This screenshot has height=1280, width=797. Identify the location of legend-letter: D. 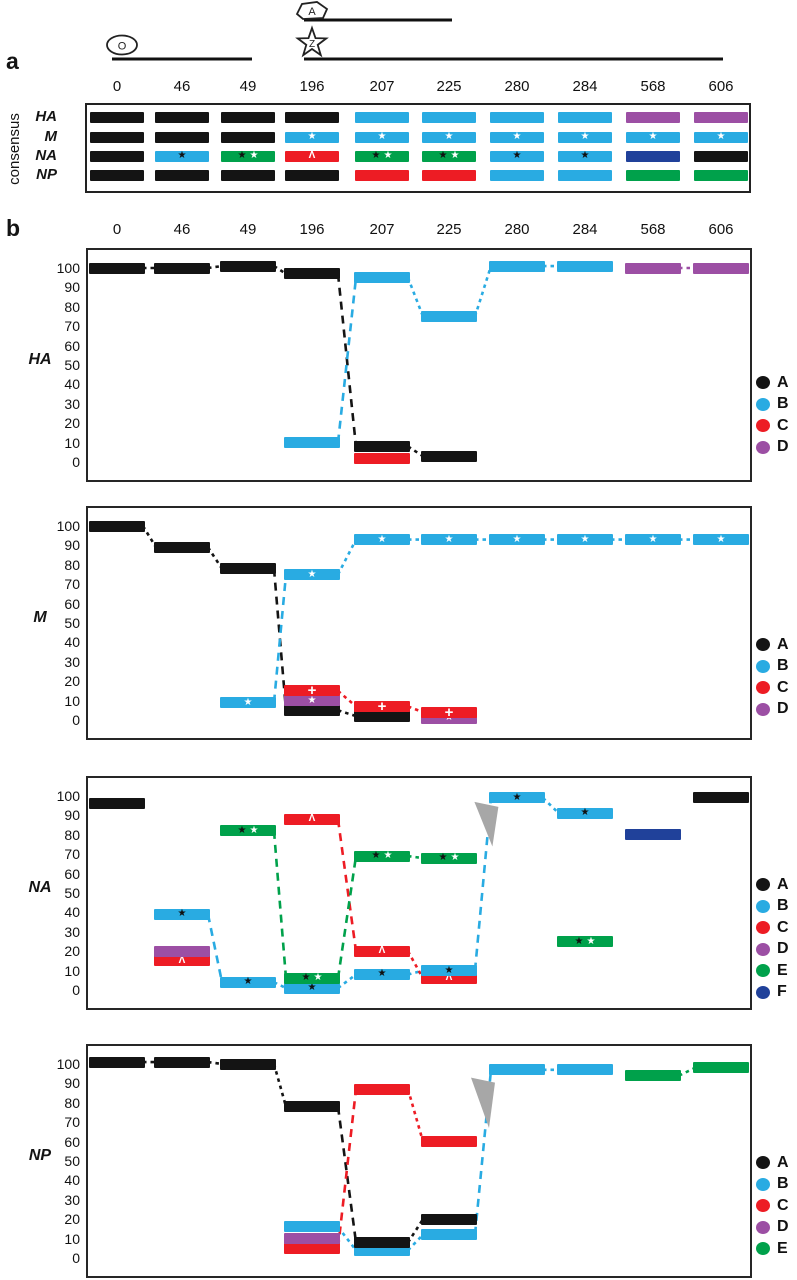
(783, 447).